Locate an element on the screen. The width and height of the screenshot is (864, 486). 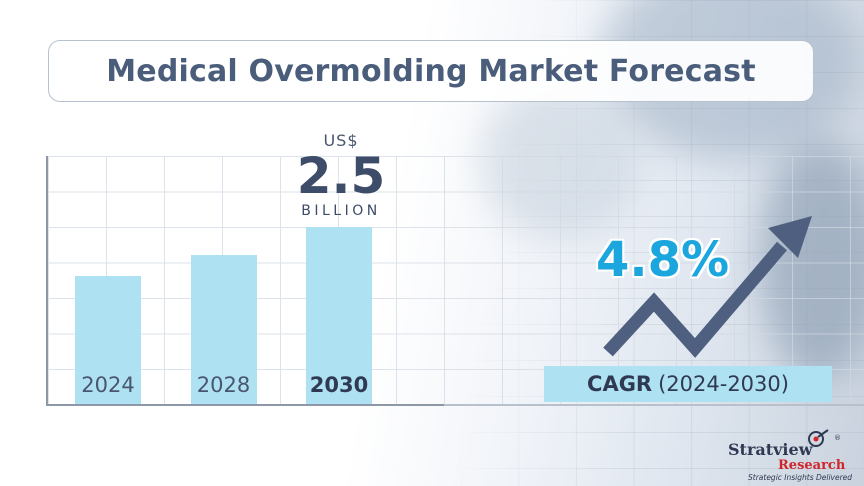
bar-label-2024: 2024 is located at coordinates (108, 385).